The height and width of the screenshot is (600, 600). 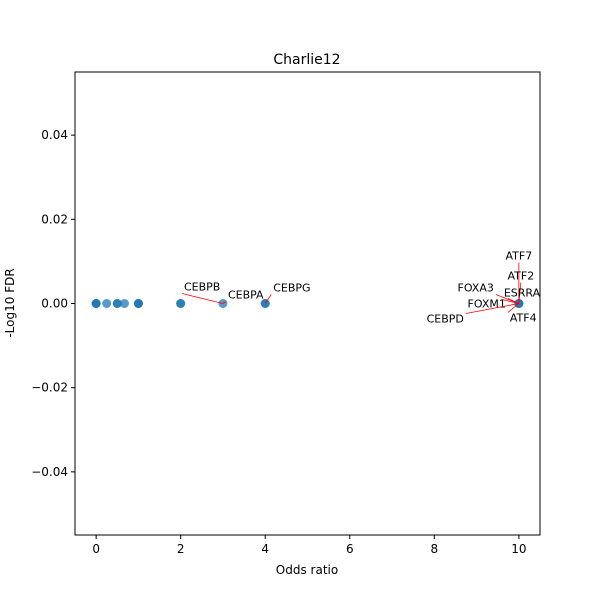 I want to click on y-axis-label: -Log10 FDR, so click(x=10, y=302).